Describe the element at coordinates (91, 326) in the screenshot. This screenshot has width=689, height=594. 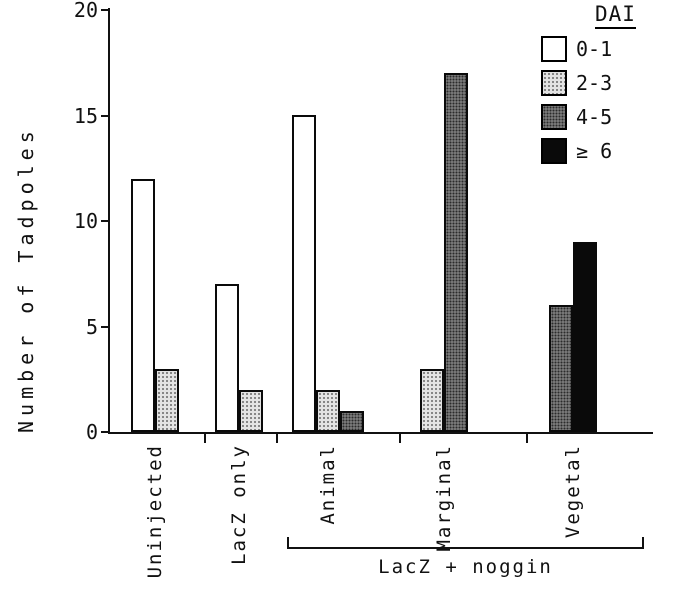
I see `y-tick-label: 5` at that location.